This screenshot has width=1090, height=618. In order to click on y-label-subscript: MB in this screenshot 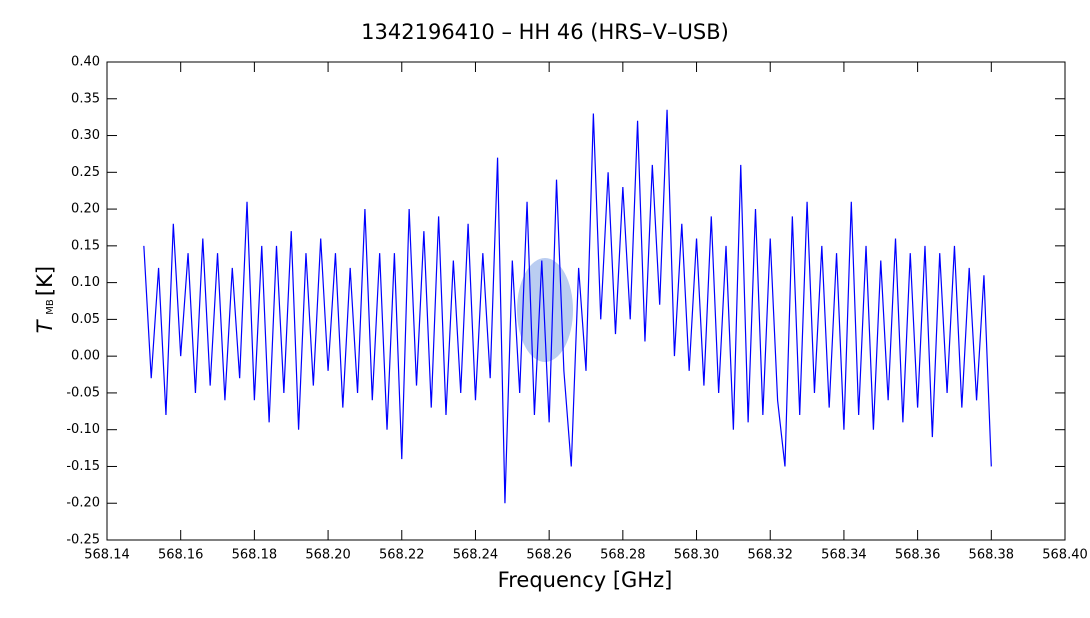, I will do `click(50, 307)`.